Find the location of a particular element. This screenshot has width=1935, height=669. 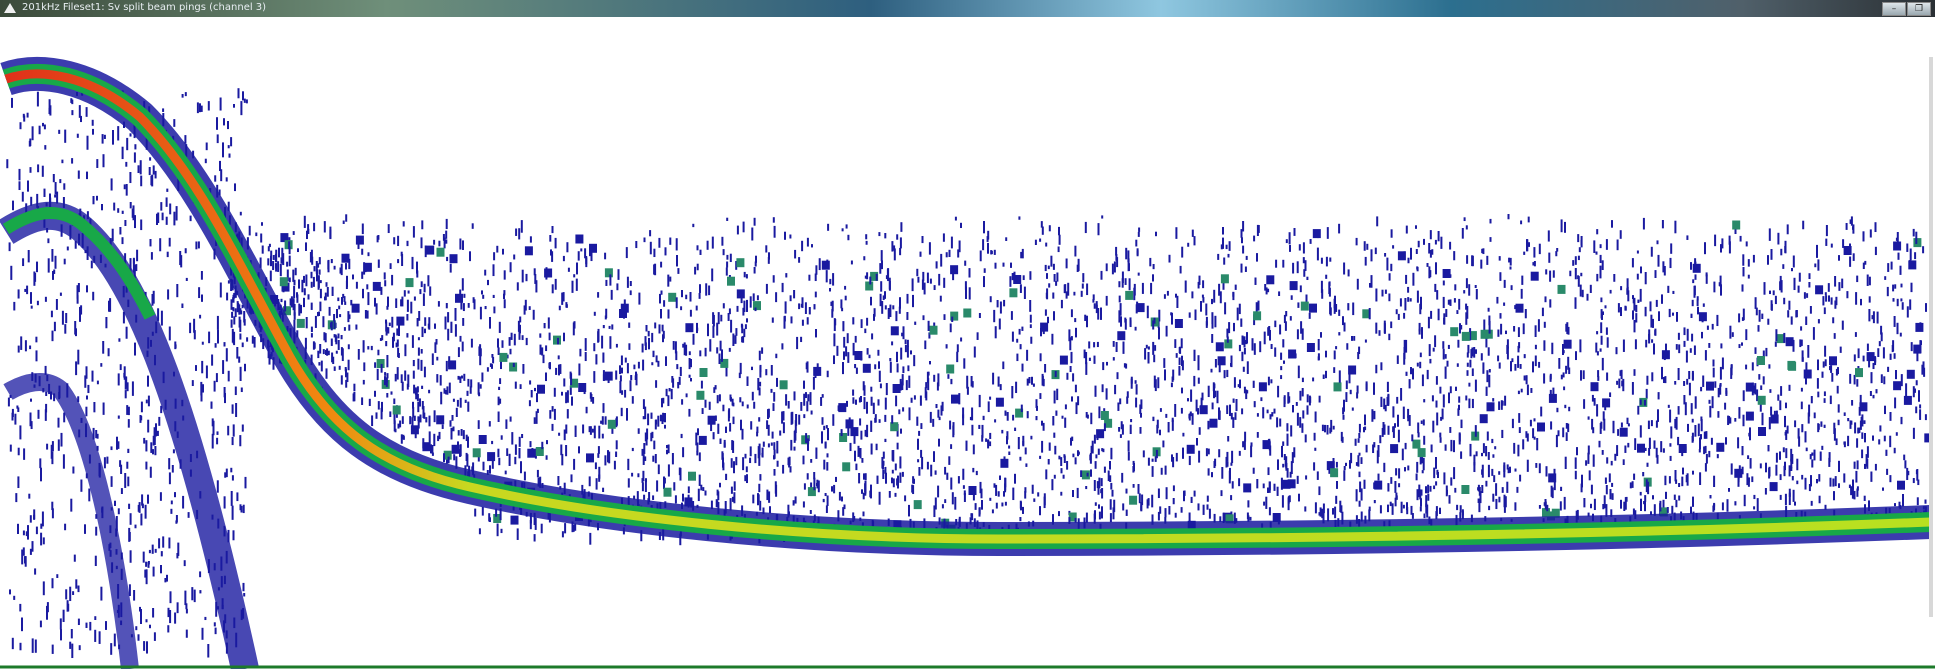

window-icon is located at coordinates (10, 8).